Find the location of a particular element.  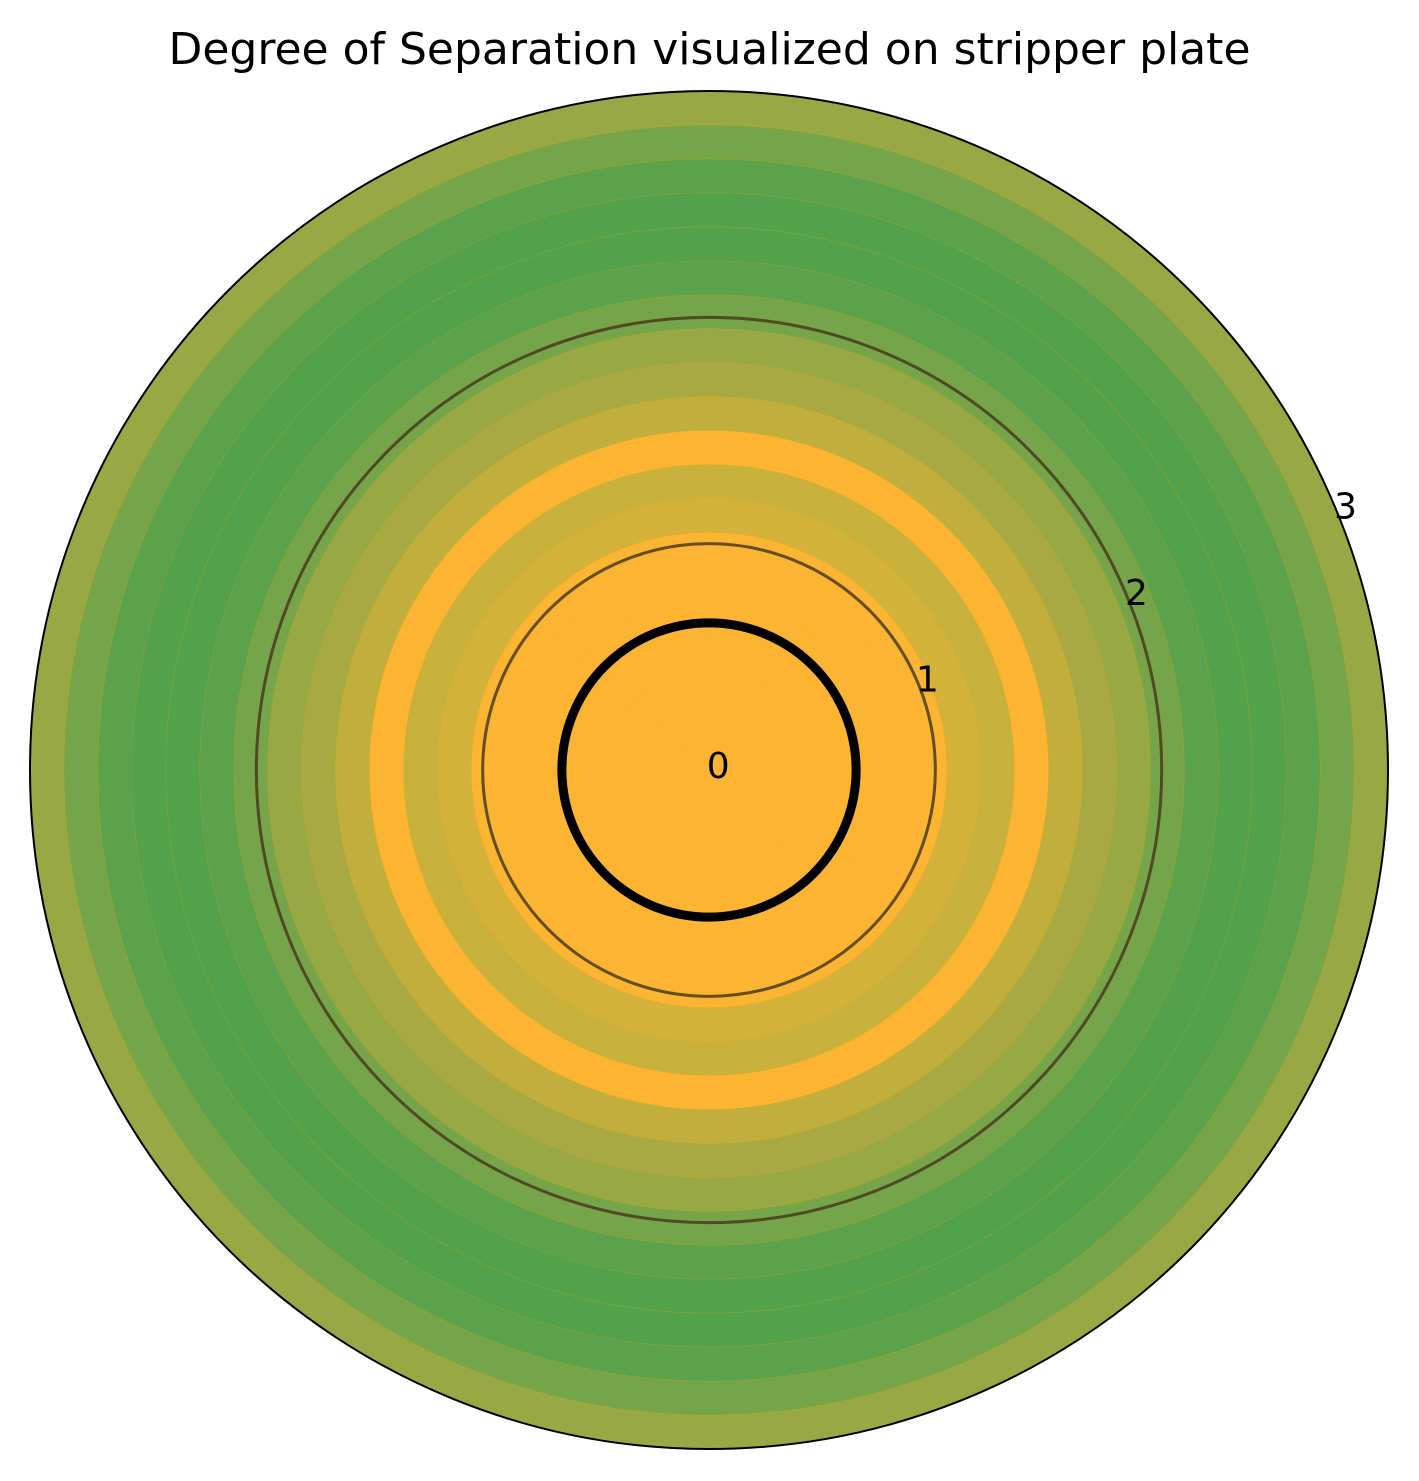

radial-tick-label: 2 is located at coordinates (1136, 593).